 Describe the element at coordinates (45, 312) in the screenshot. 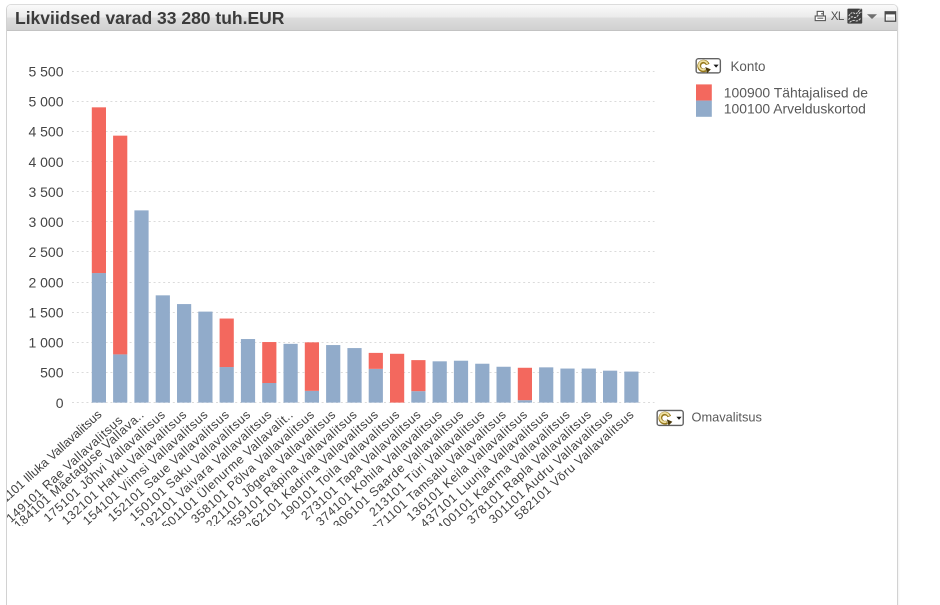

I see `svg-text: 1 500` at that location.